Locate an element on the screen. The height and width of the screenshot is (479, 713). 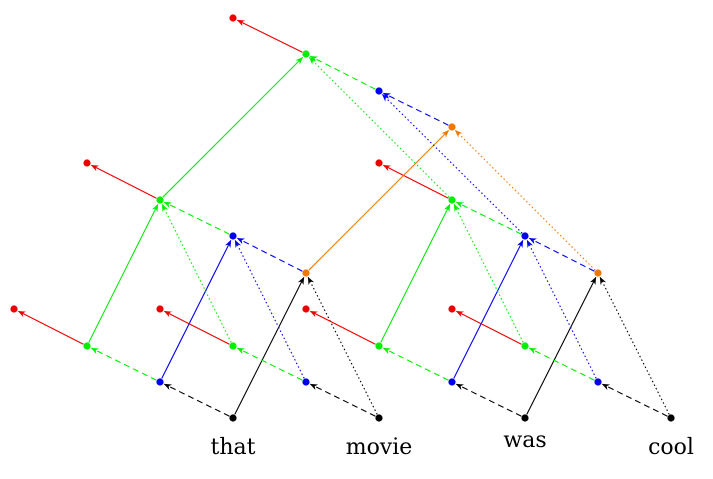
edge-b5-to-g5 is located at coordinates (196, 218).